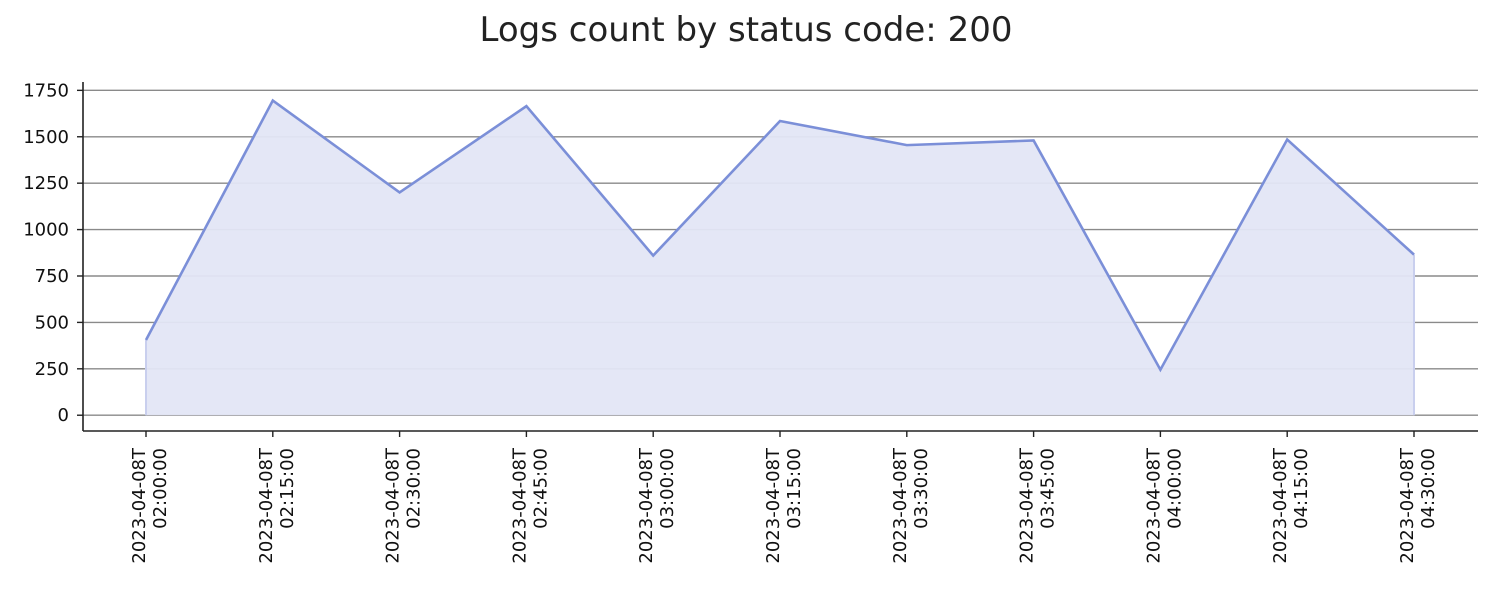 The image size is (1492, 594). I want to click on y-tick-label: 1750, so click(46, 90).